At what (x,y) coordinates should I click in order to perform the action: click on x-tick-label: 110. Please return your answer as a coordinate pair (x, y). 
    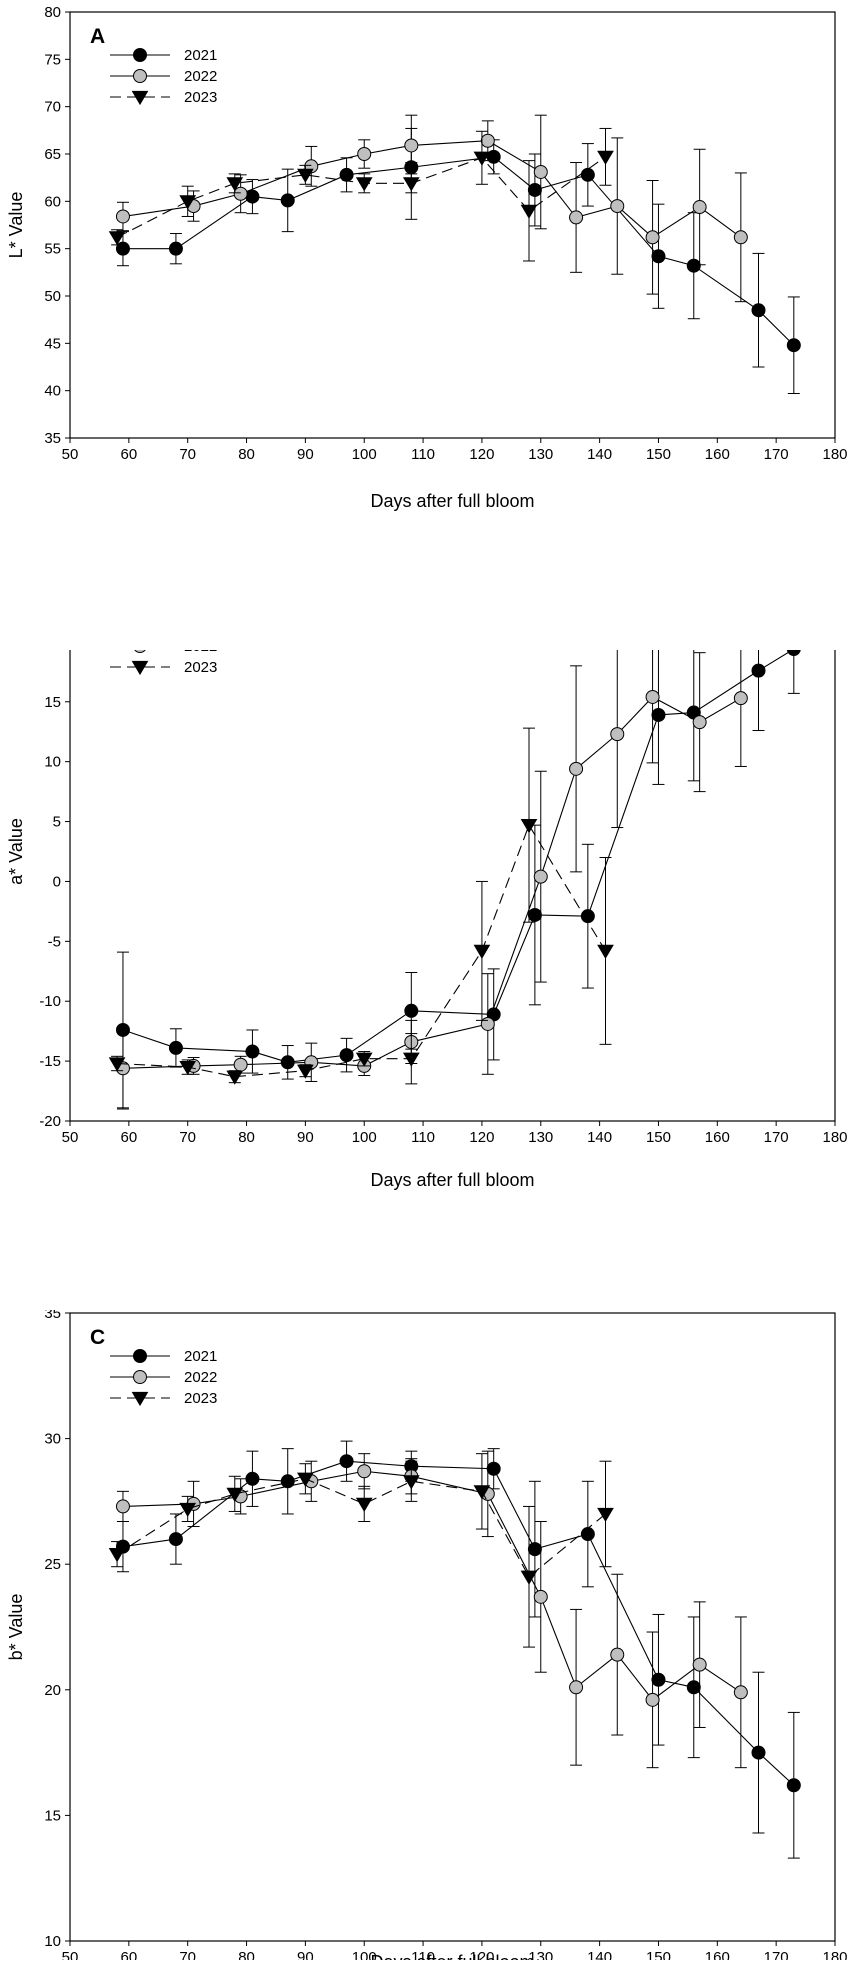
    Looking at the image, I should click on (423, 454).